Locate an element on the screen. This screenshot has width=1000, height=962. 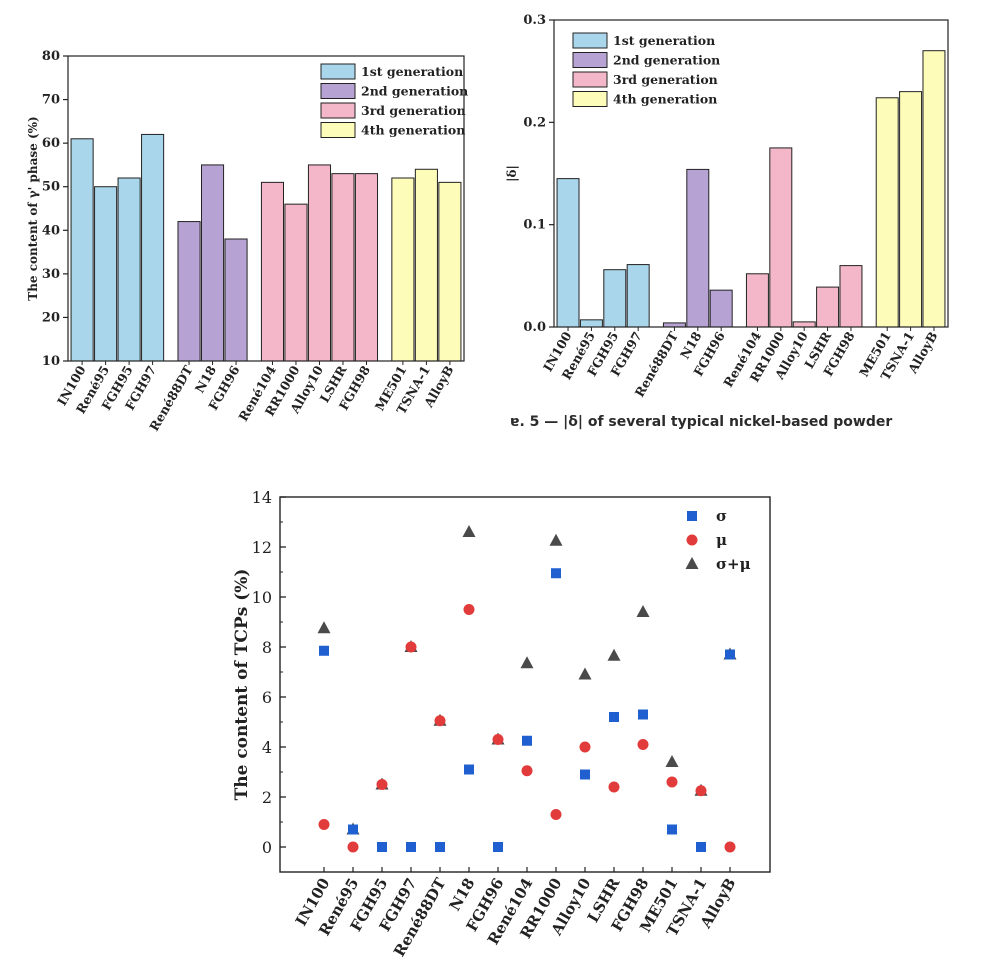
point-triangle-N18 is located at coordinates (469, 531).